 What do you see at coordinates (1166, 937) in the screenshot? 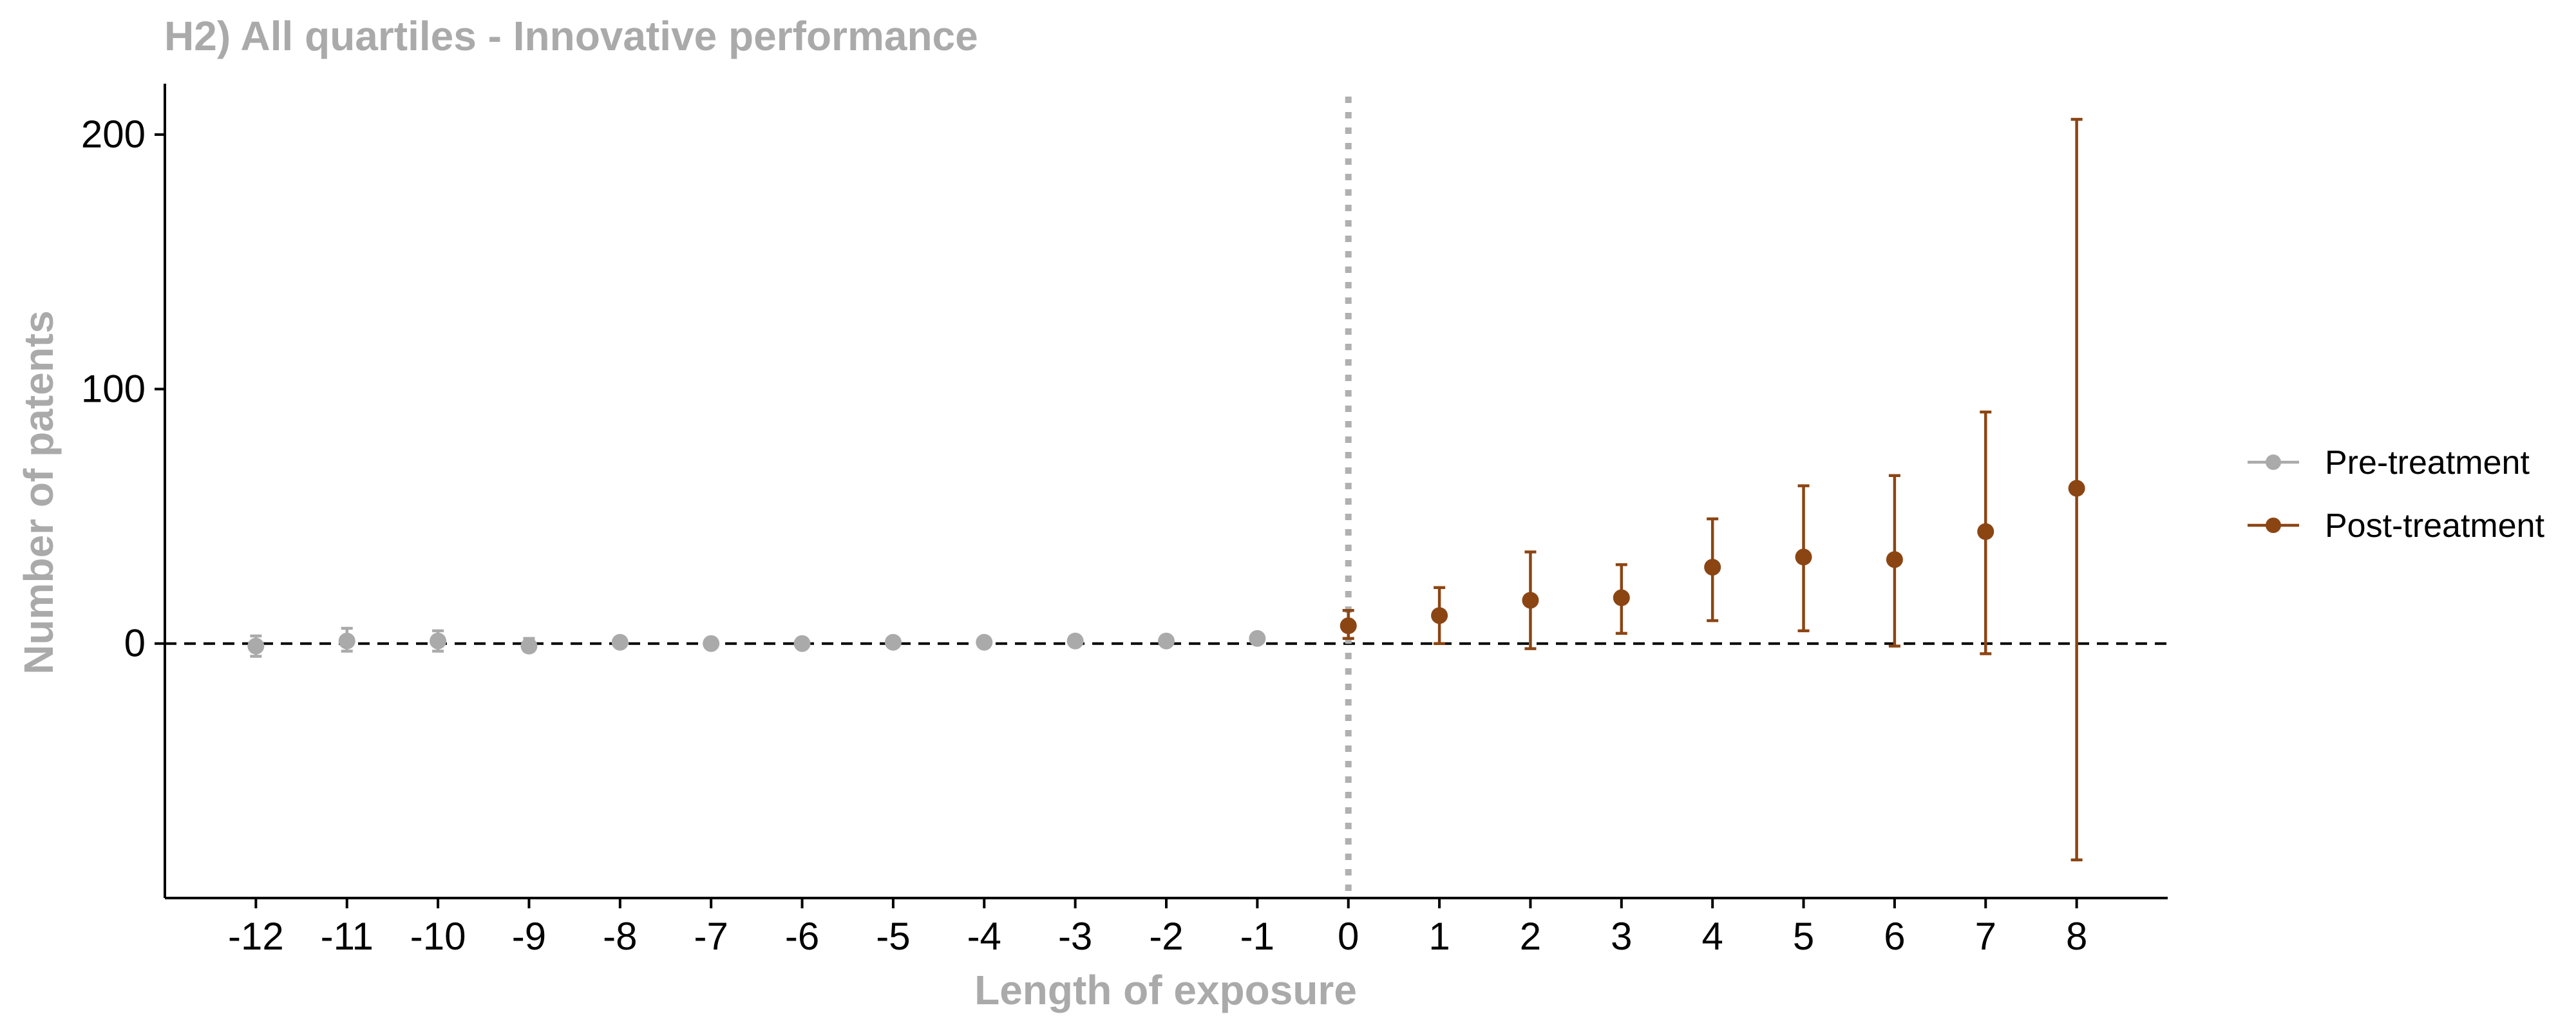
I see `x-tick-label: -2` at bounding box center [1166, 937].